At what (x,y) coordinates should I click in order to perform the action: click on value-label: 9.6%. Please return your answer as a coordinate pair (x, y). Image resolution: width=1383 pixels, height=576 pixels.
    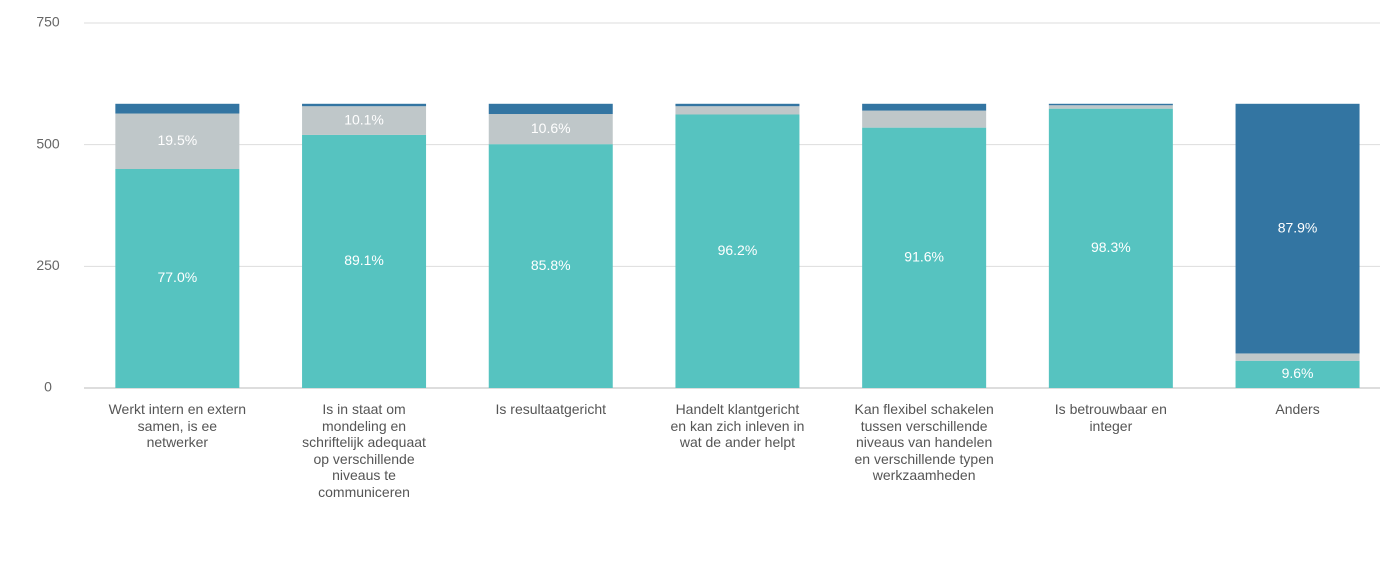
    Looking at the image, I should click on (1298, 373).